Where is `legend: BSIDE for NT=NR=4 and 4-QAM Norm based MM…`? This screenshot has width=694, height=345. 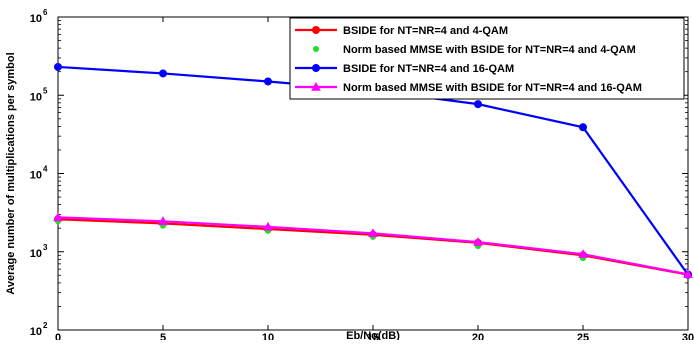
legend: BSIDE for NT=NR=4 and 4-QAM Norm based MM… is located at coordinates (487, 58).